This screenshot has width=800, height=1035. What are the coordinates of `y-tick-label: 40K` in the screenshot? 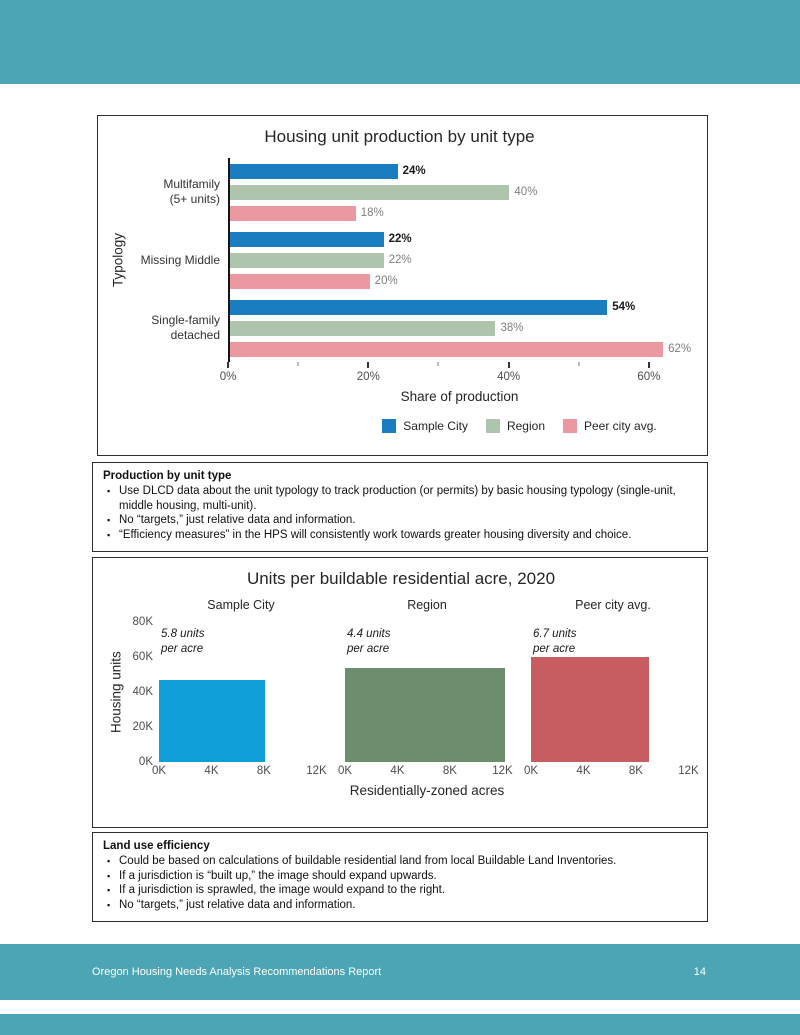 It's located at (142, 692).